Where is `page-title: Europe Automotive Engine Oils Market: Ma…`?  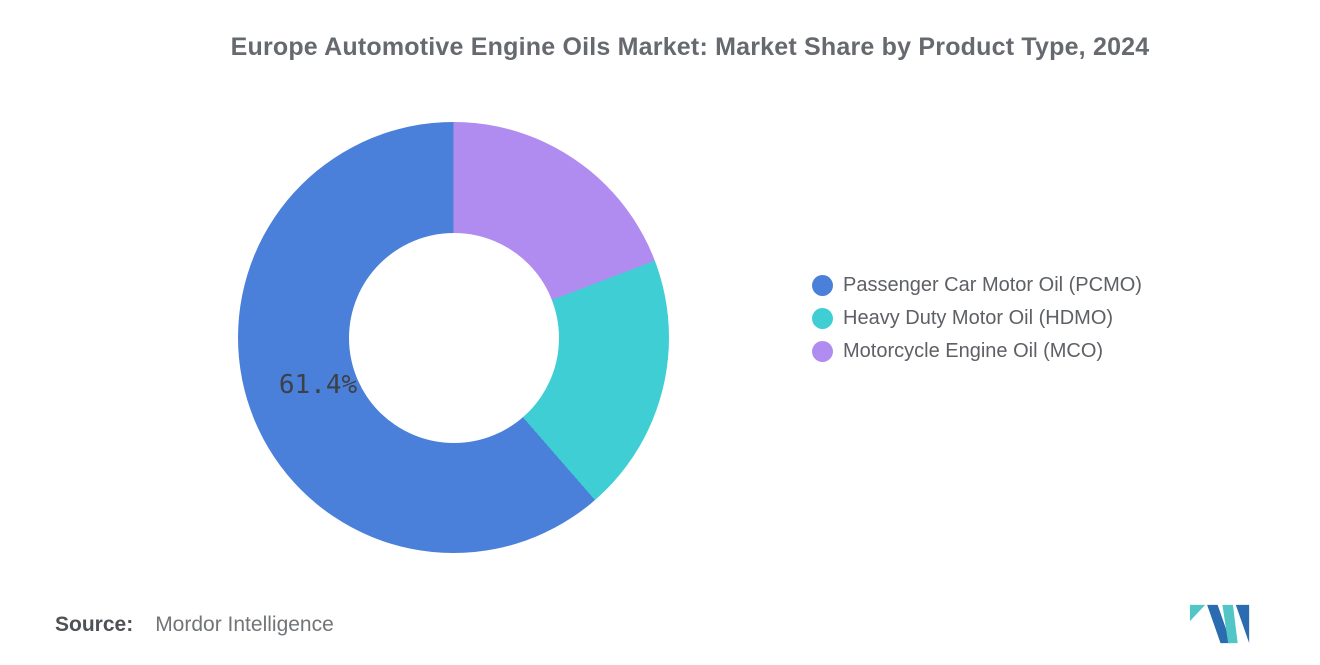
page-title: Europe Automotive Engine Oils Market: Ma… is located at coordinates (690, 47).